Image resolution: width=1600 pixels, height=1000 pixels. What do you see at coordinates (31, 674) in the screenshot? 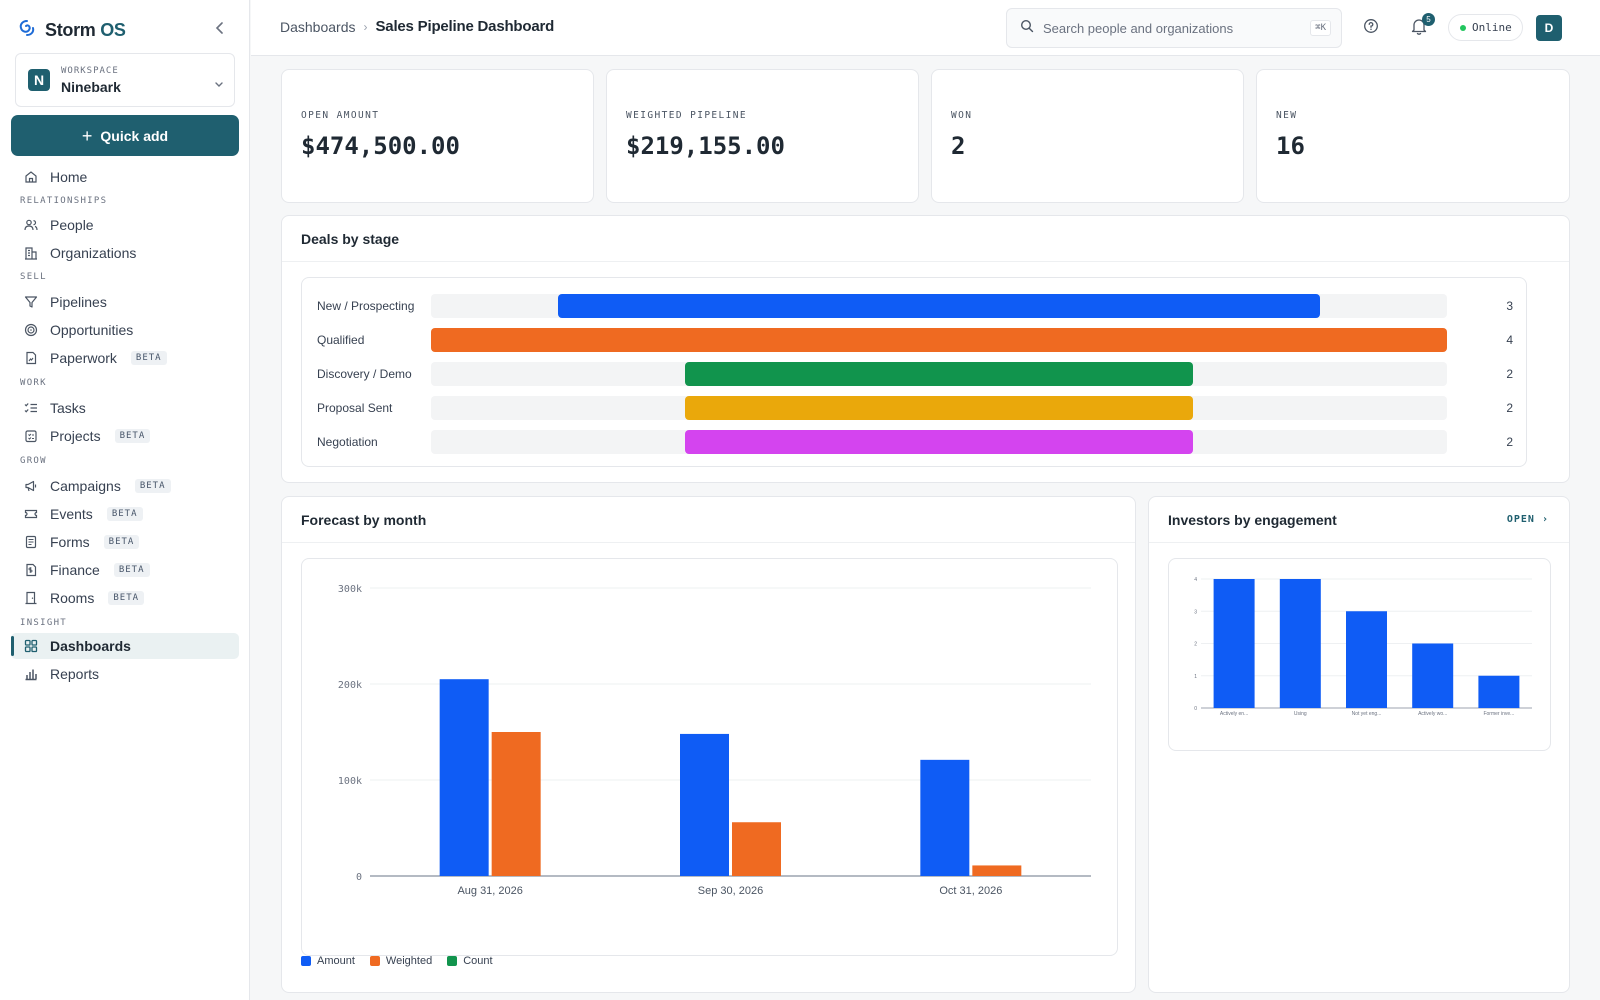
I see `bar-chart-icon` at bounding box center [31, 674].